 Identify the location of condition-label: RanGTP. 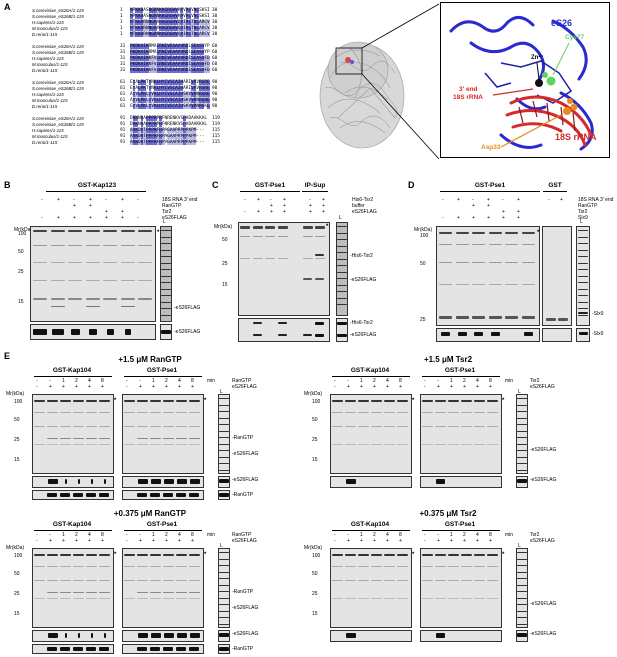
(588, 206).